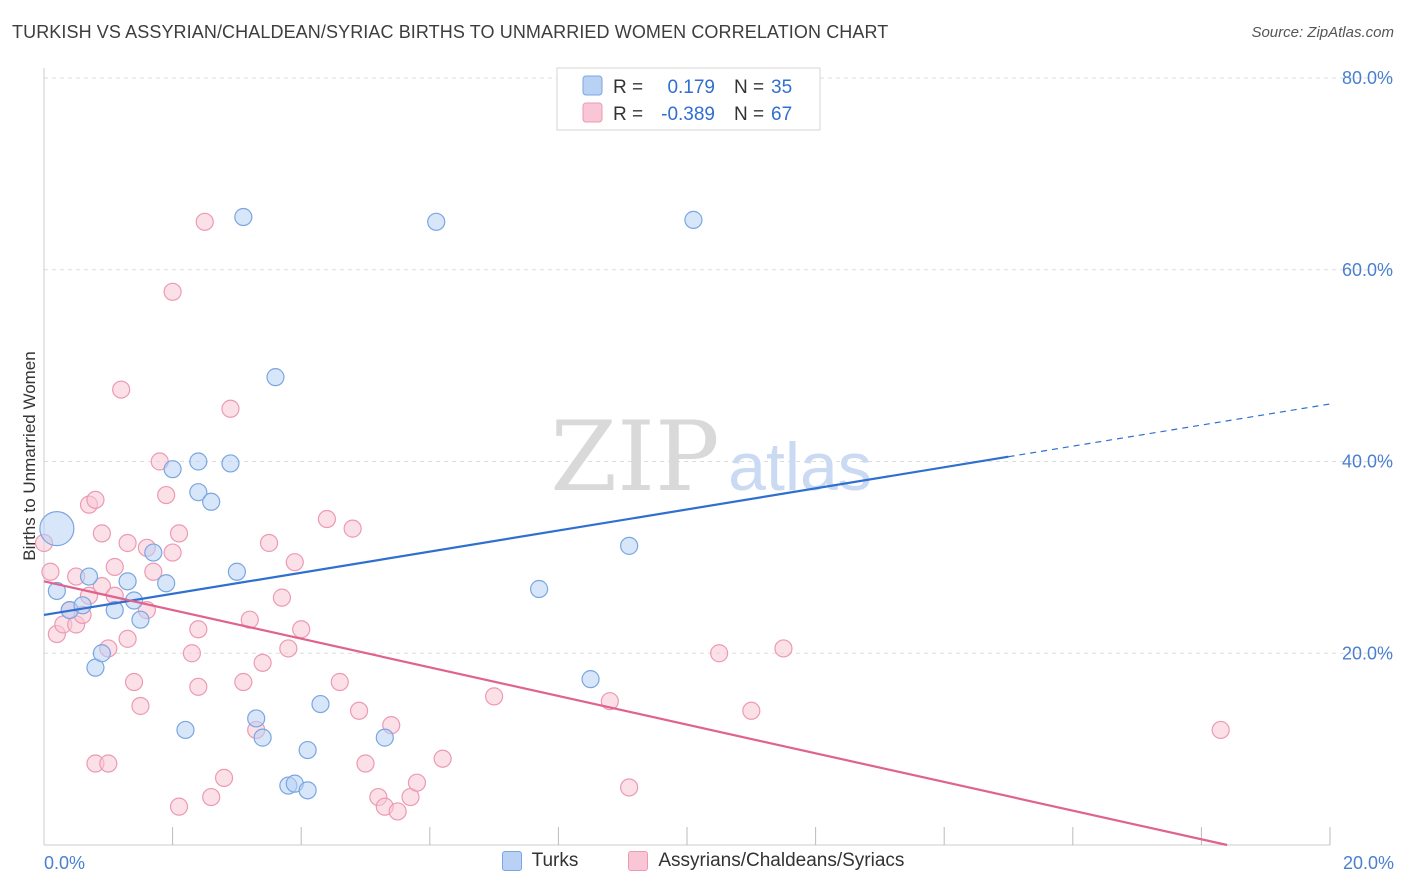 The image size is (1406, 892). I want to click on correlation-legend: R = 0.179 N = 35 R = -0.389 N = 67, so click(688, 99).